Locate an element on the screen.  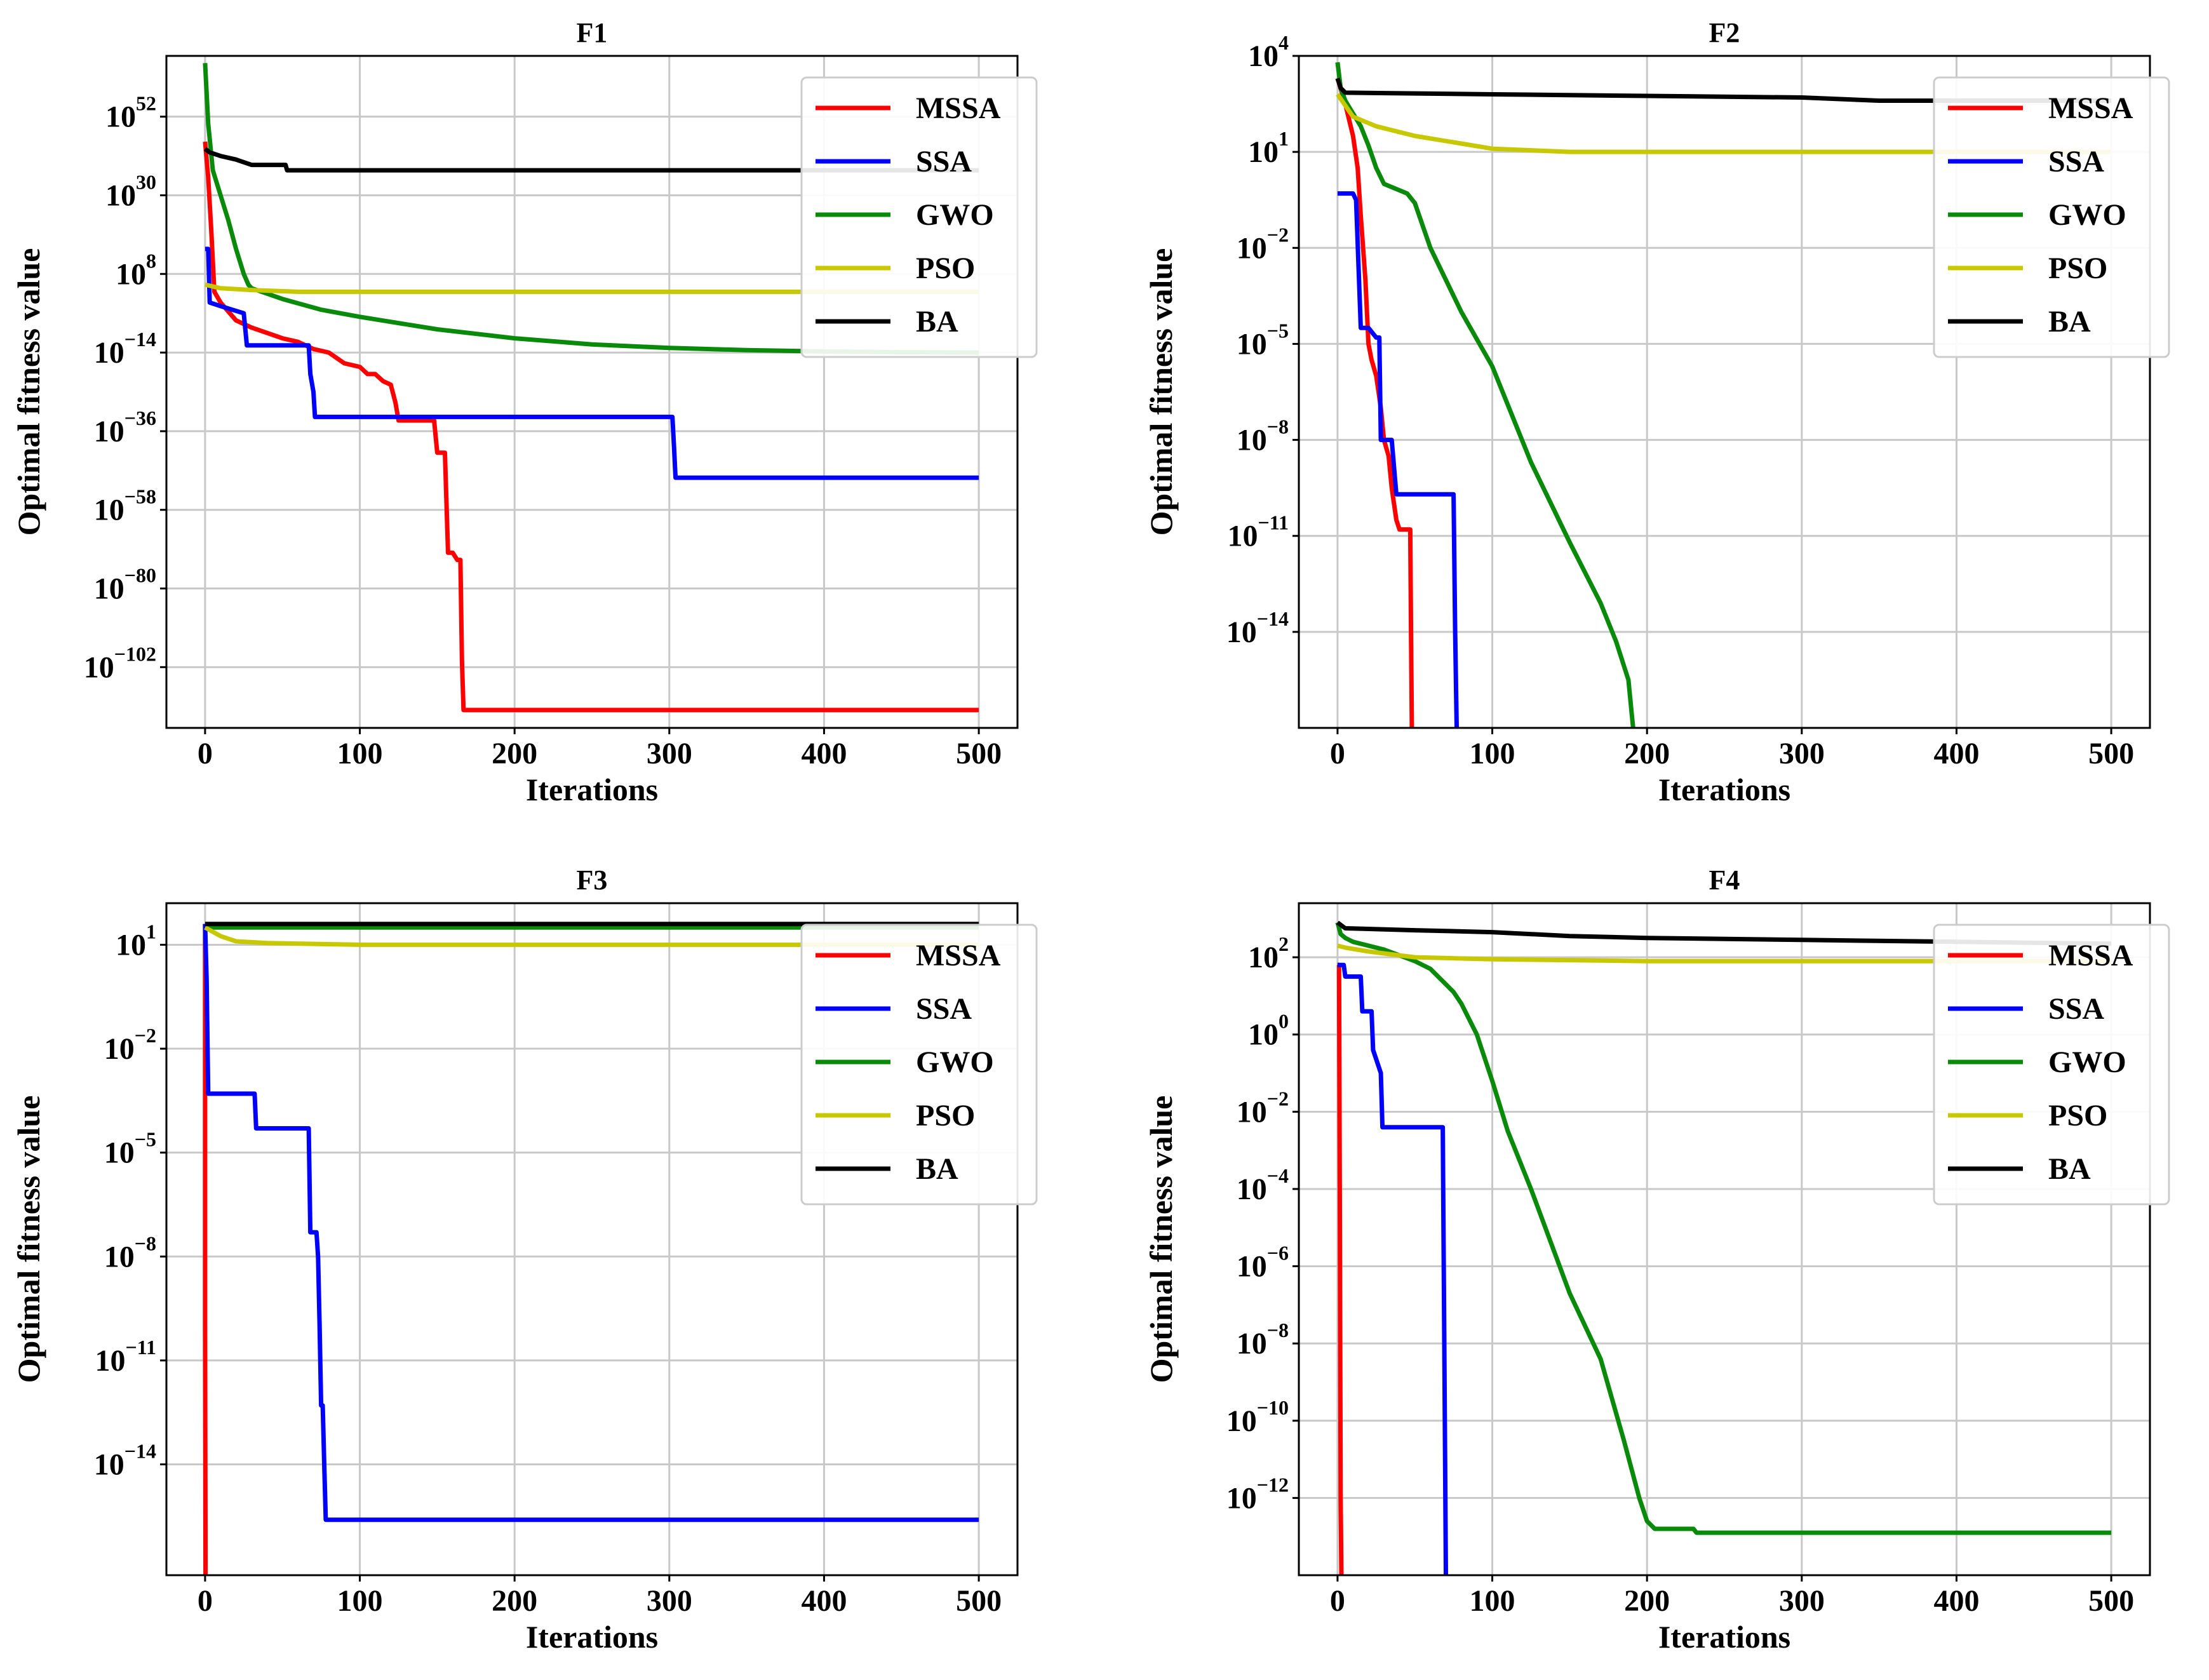
y-tick-label: 10−102 is located at coordinates (120, 663).